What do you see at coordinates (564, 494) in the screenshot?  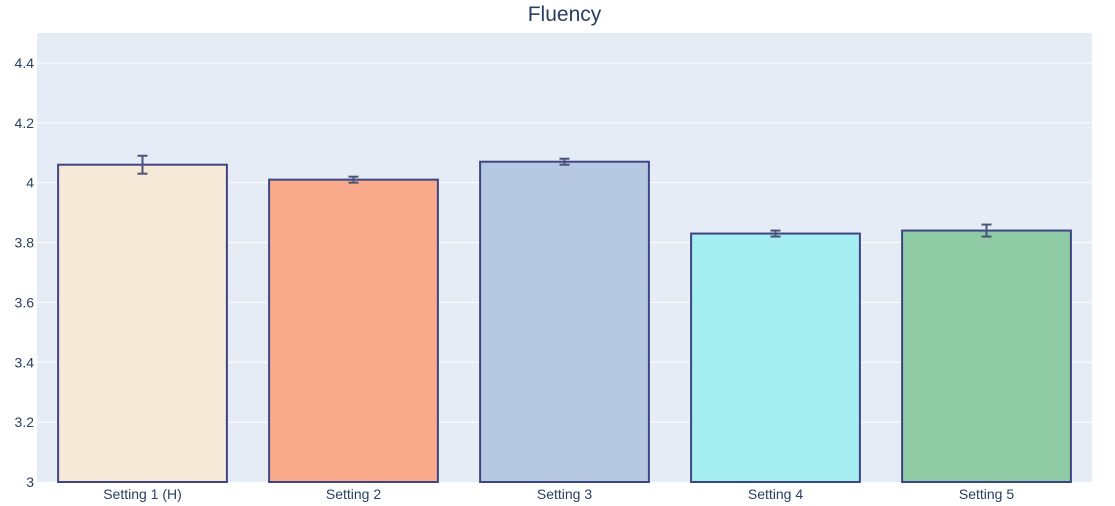 I see `x-tick-label: Setting 3` at bounding box center [564, 494].